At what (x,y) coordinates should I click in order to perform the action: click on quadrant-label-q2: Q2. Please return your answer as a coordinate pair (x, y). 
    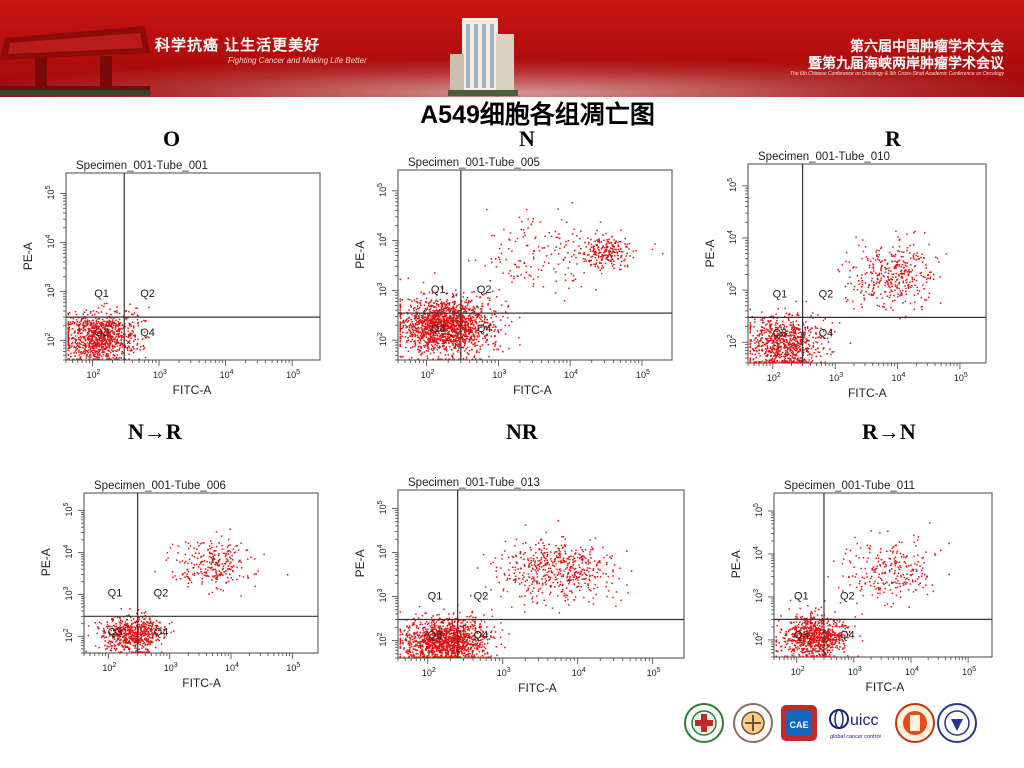
    Looking at the image, I should click on (147, 294).